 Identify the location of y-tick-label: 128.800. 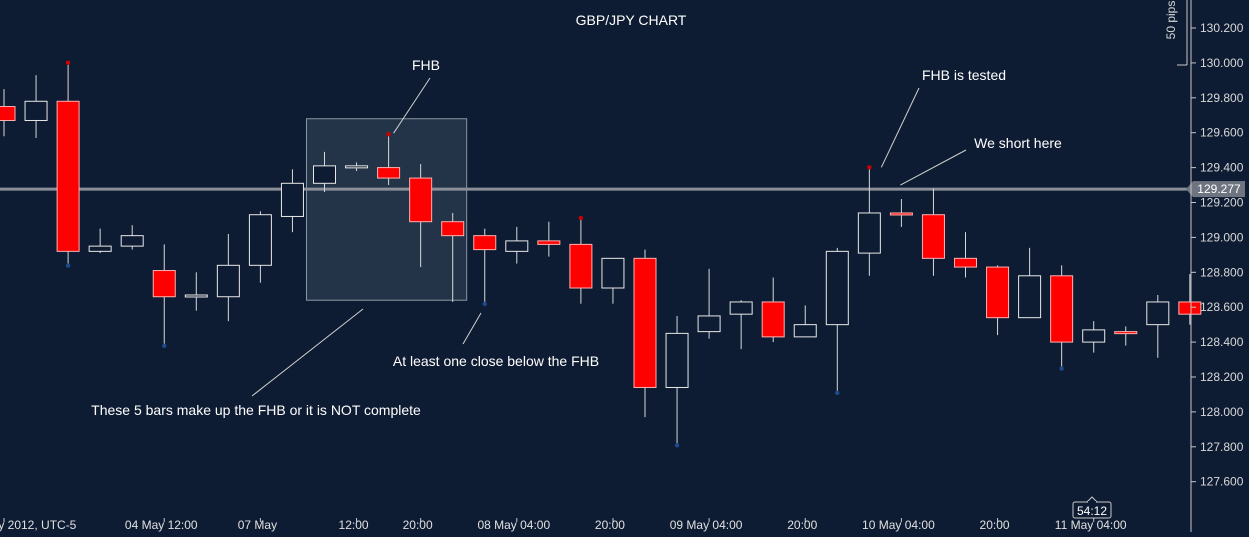
(1222, 272).